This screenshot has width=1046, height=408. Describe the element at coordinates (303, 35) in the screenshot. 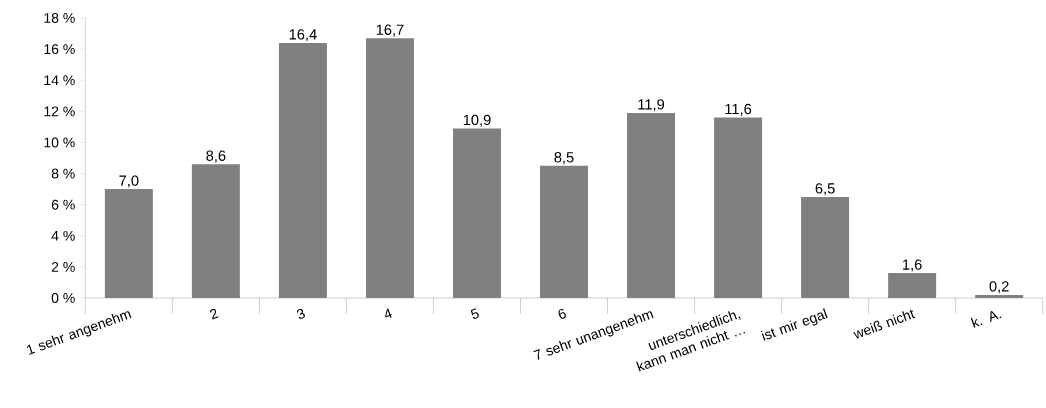

I see `data-label: 16,4` at that location.